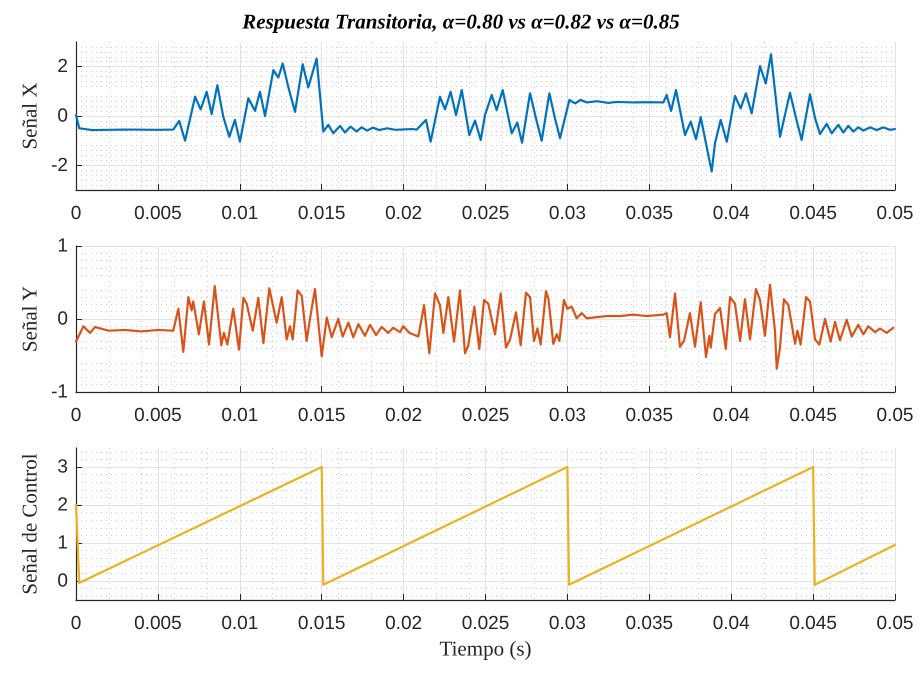 The height and width of the screenshot is (675, 922). Describe the element at coordinates (484, 327) in the screenshot. I see `line-series` at that location.